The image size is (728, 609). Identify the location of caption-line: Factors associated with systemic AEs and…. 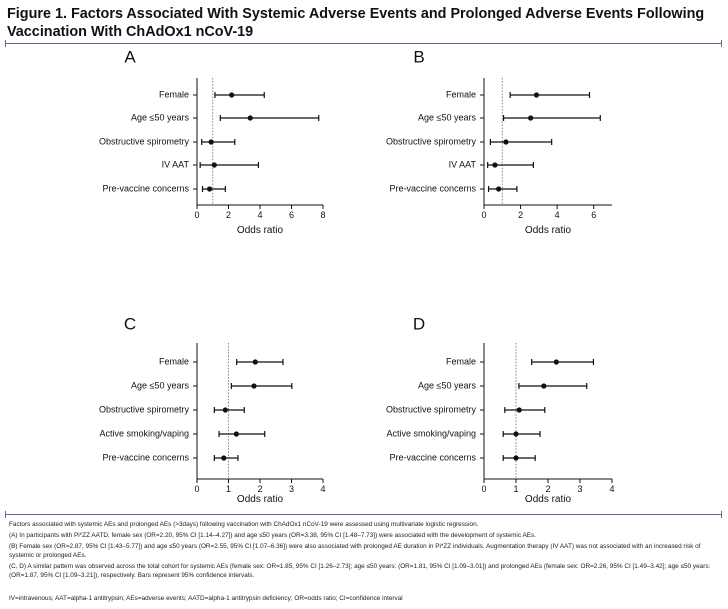
(244, 524).